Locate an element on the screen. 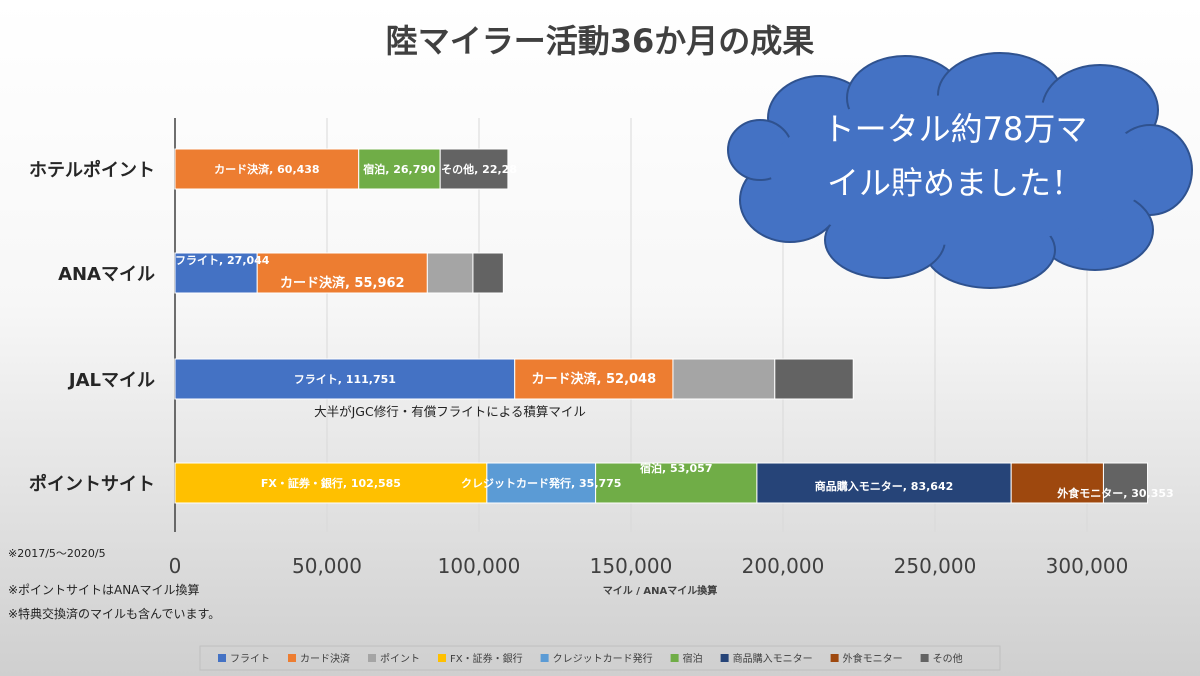 This screenshot has height=676, width=1200. data-label: クレジットカード発行, 35,775 is located at coordinates (541, 483).